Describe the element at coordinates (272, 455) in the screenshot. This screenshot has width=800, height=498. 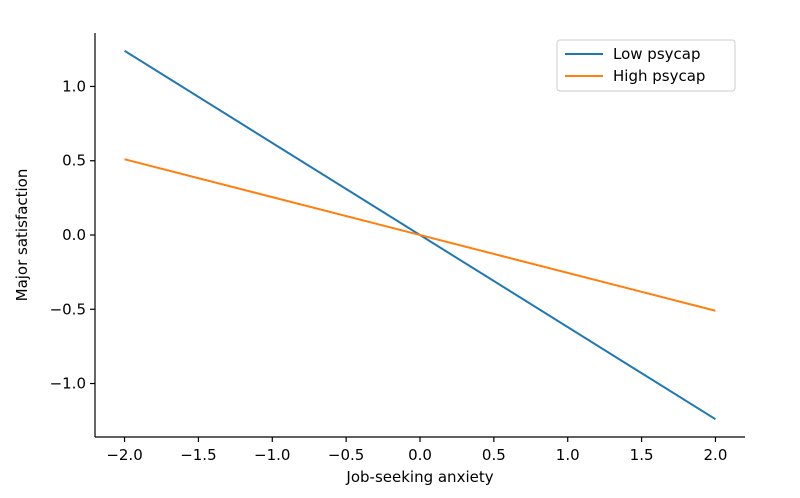
I see `x-tick-label: −1.0` at that location.